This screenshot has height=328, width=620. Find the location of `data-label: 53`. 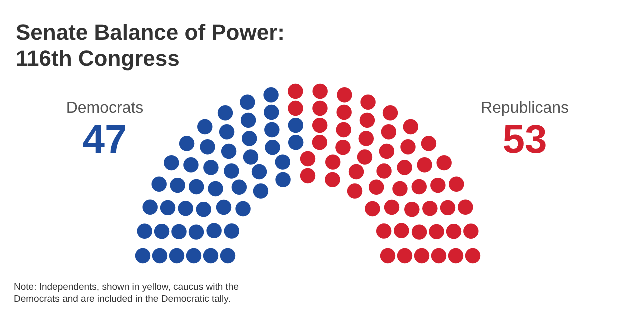

data-label: 53 is located at coordinates (525, 140).